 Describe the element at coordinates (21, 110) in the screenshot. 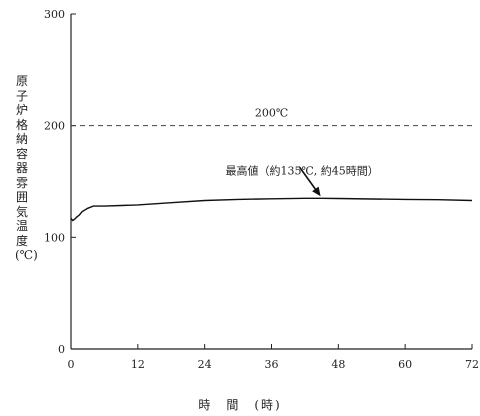

I see `y-axis-label-char: 炉` at that location.